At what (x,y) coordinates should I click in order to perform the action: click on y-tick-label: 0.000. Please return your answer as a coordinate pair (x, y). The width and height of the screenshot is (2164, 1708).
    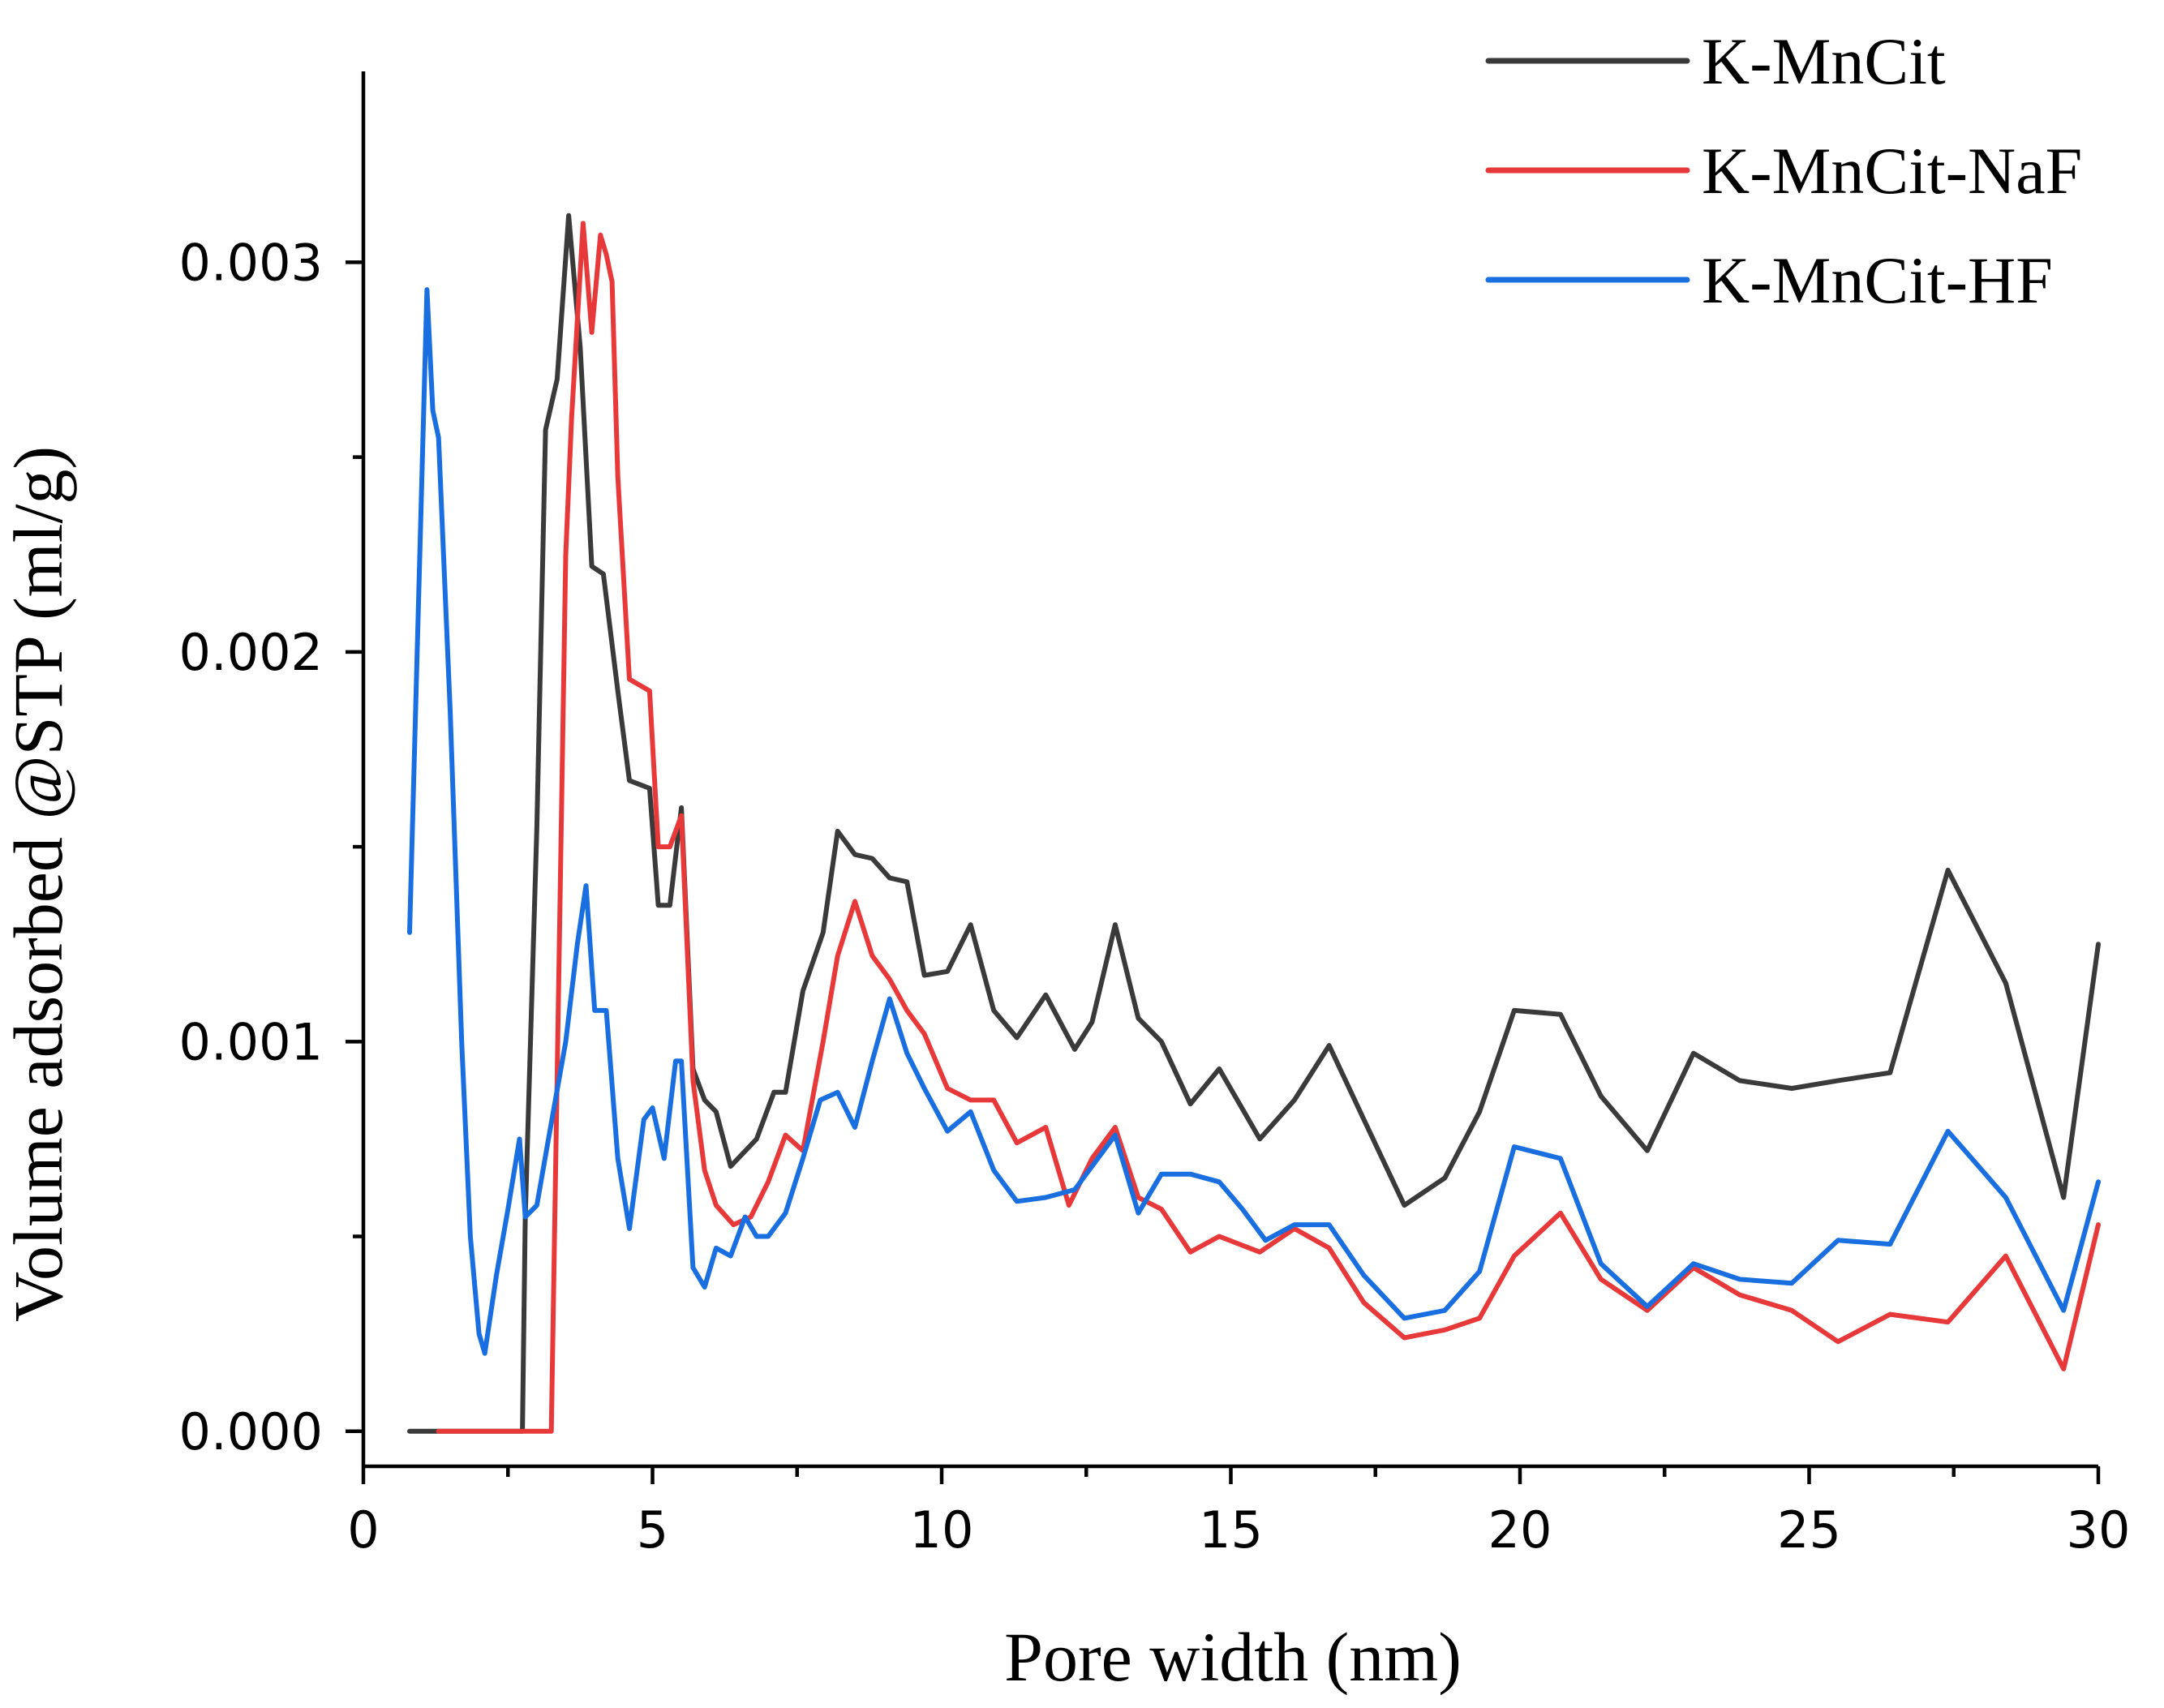
    Looking at the image, I should click on (251, 1431).